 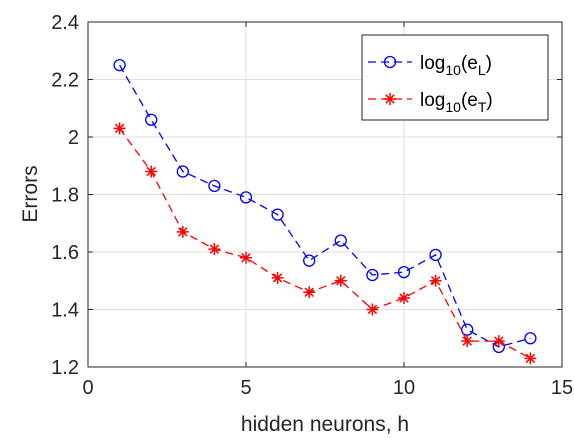 I want to click on legend-entry: log10(eL), so click(x=430, y=65).